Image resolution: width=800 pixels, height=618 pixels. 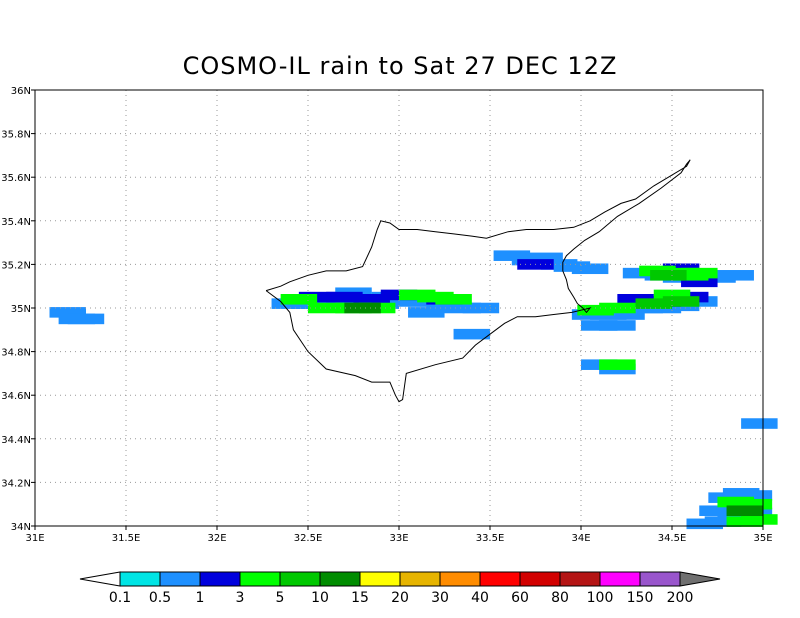 What do you see at coordinates (21, 91) in the screenshot?
I see `lat-tick-label: 36N` at bounding box center [21, 91].